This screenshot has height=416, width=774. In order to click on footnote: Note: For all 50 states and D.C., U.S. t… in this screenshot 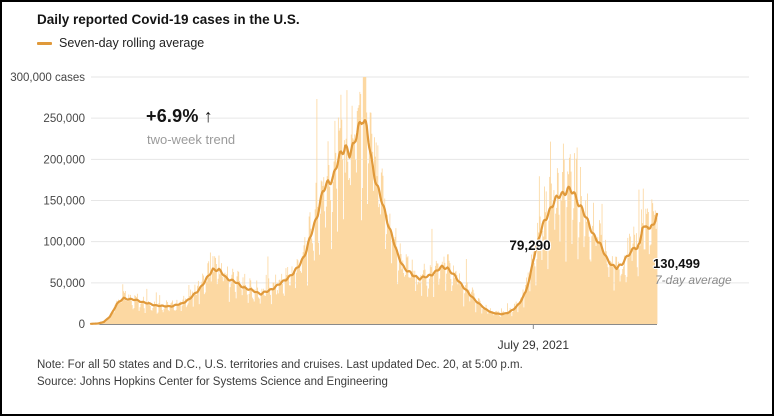, I will do `click(280, 365)`.